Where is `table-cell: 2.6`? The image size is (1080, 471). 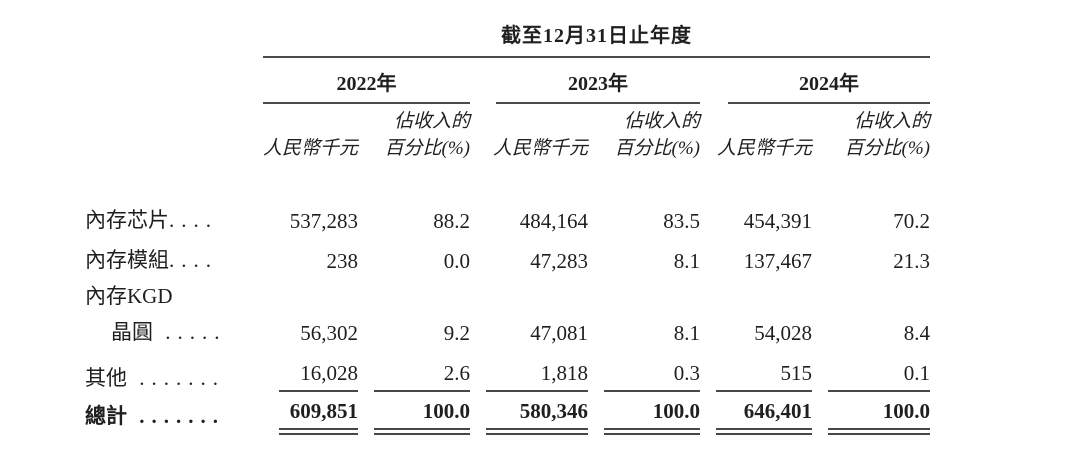 table-cell: 2.6 is located at coordinates (414, 373).